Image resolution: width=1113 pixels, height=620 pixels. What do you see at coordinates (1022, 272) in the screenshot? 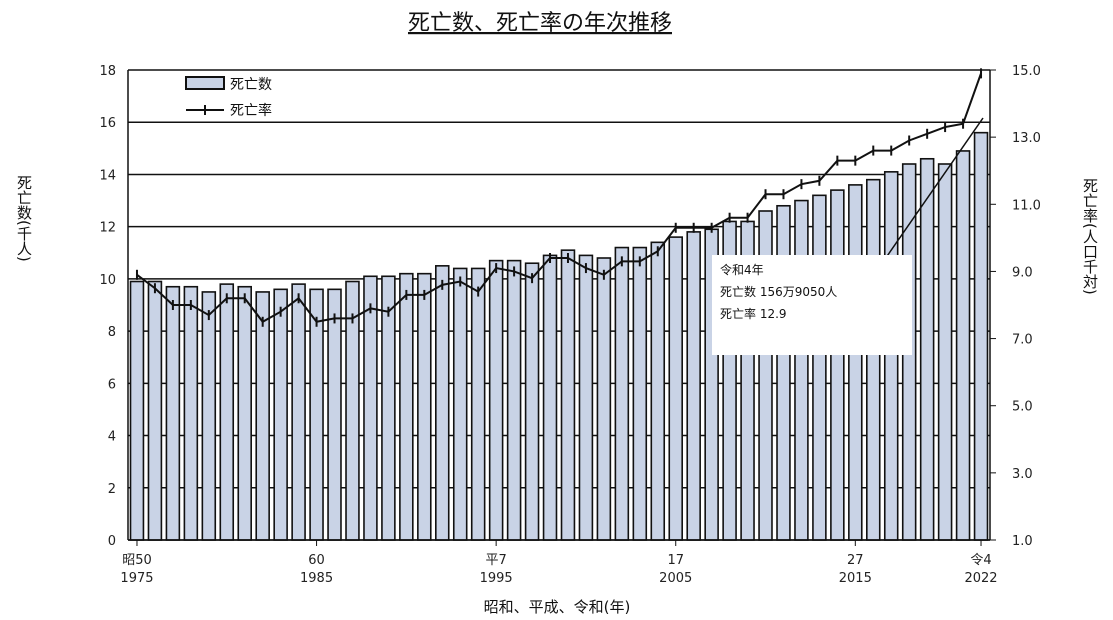
I see `y-right-tick-label: 9.0` at bounding box center [1022, 272].